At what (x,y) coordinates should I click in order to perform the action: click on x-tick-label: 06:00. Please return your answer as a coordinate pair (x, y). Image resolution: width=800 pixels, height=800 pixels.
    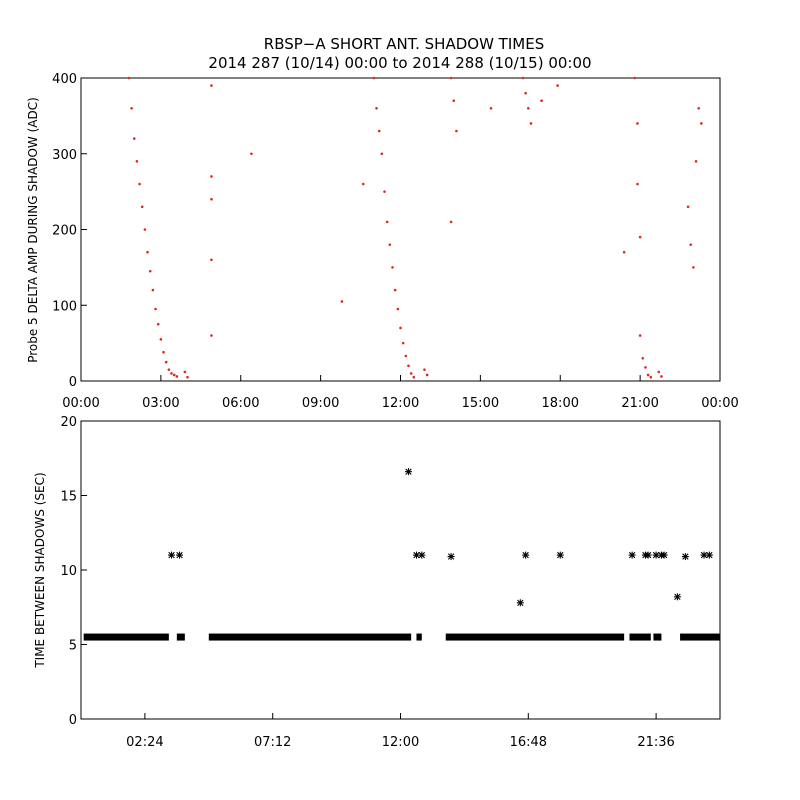
    Looking at the image, I should click on (240, 403).